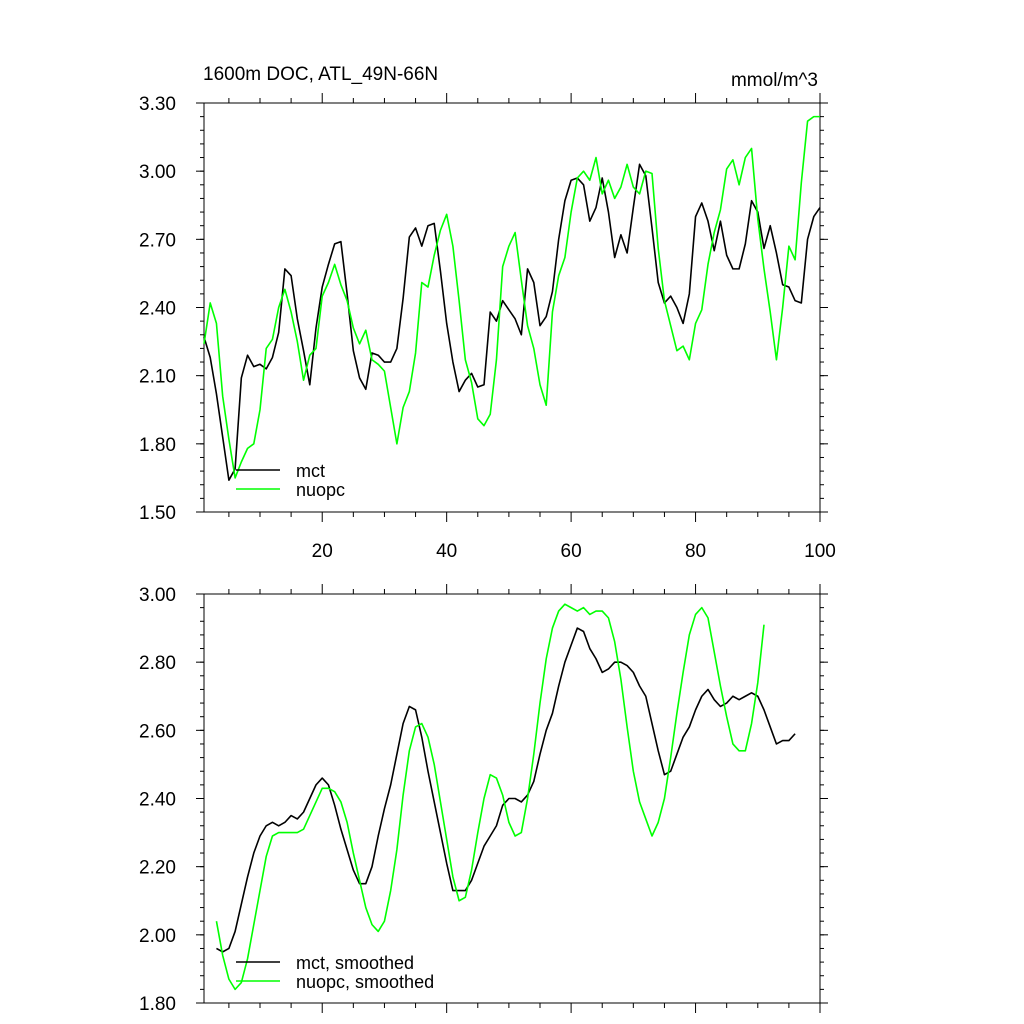 Image resolution: width=1024 pixels, height=1024 pixels. I want to click on x-tick-label: 80, so click(695, 551).